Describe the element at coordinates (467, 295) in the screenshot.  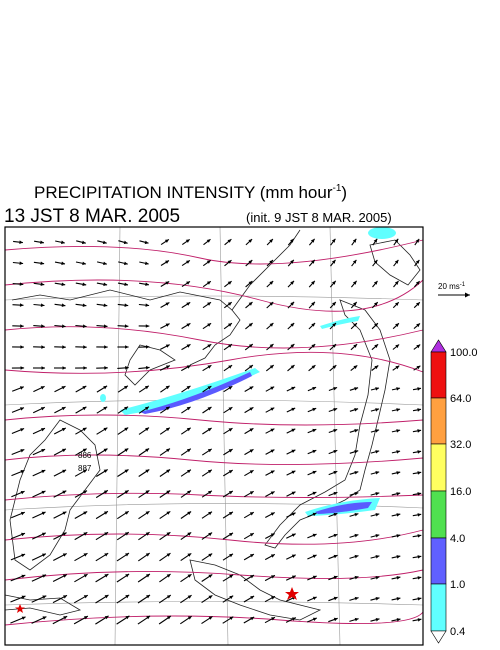
I see `wind-scale-head` at that location.